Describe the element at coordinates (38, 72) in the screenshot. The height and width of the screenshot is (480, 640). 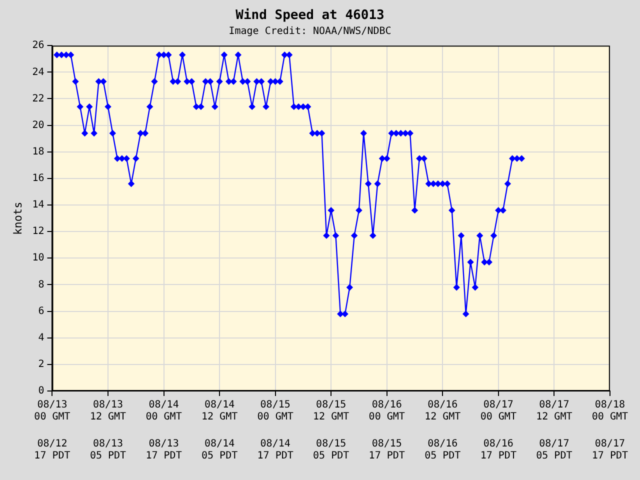
I see `y-tick-label: 24` at that location.